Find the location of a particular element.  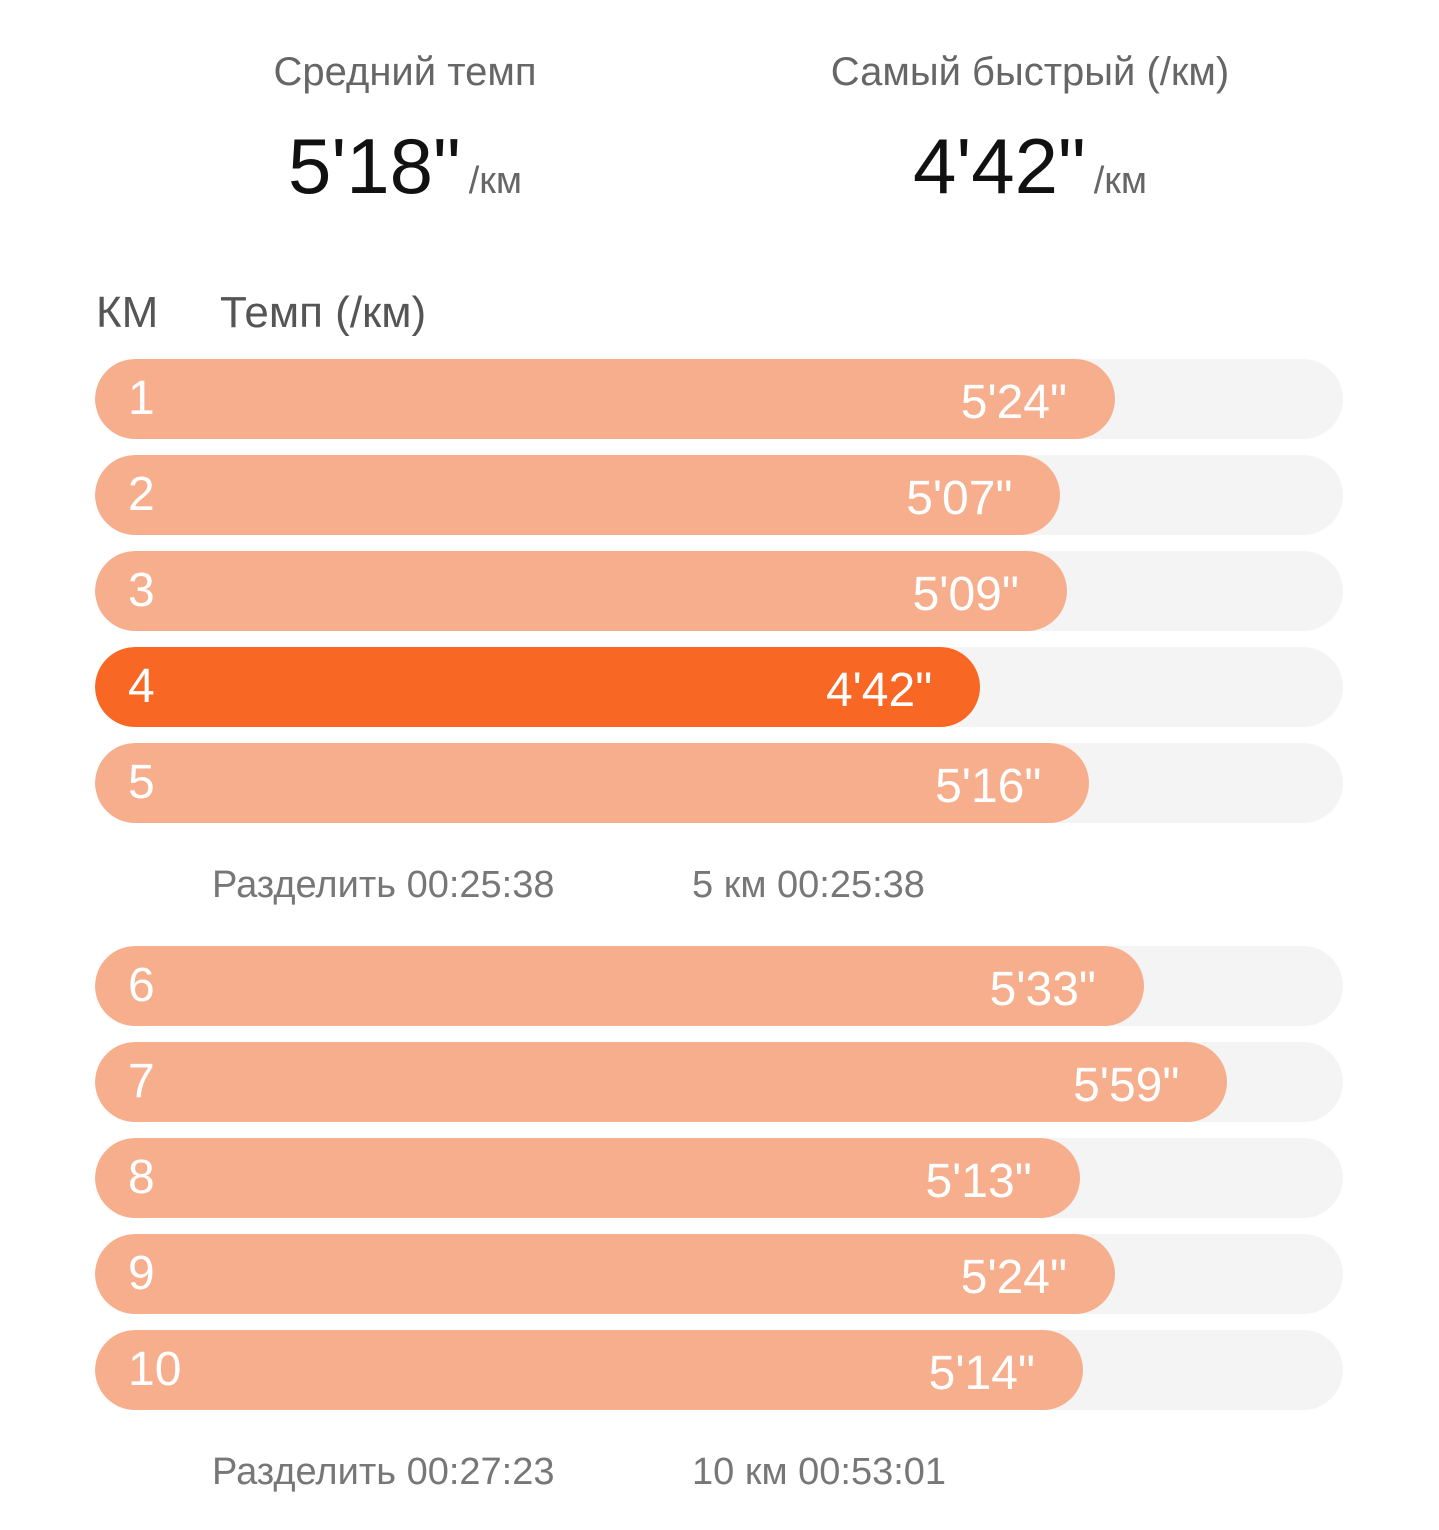

table-header: КМ Темп (/км) is located at coordinates (261, 313).